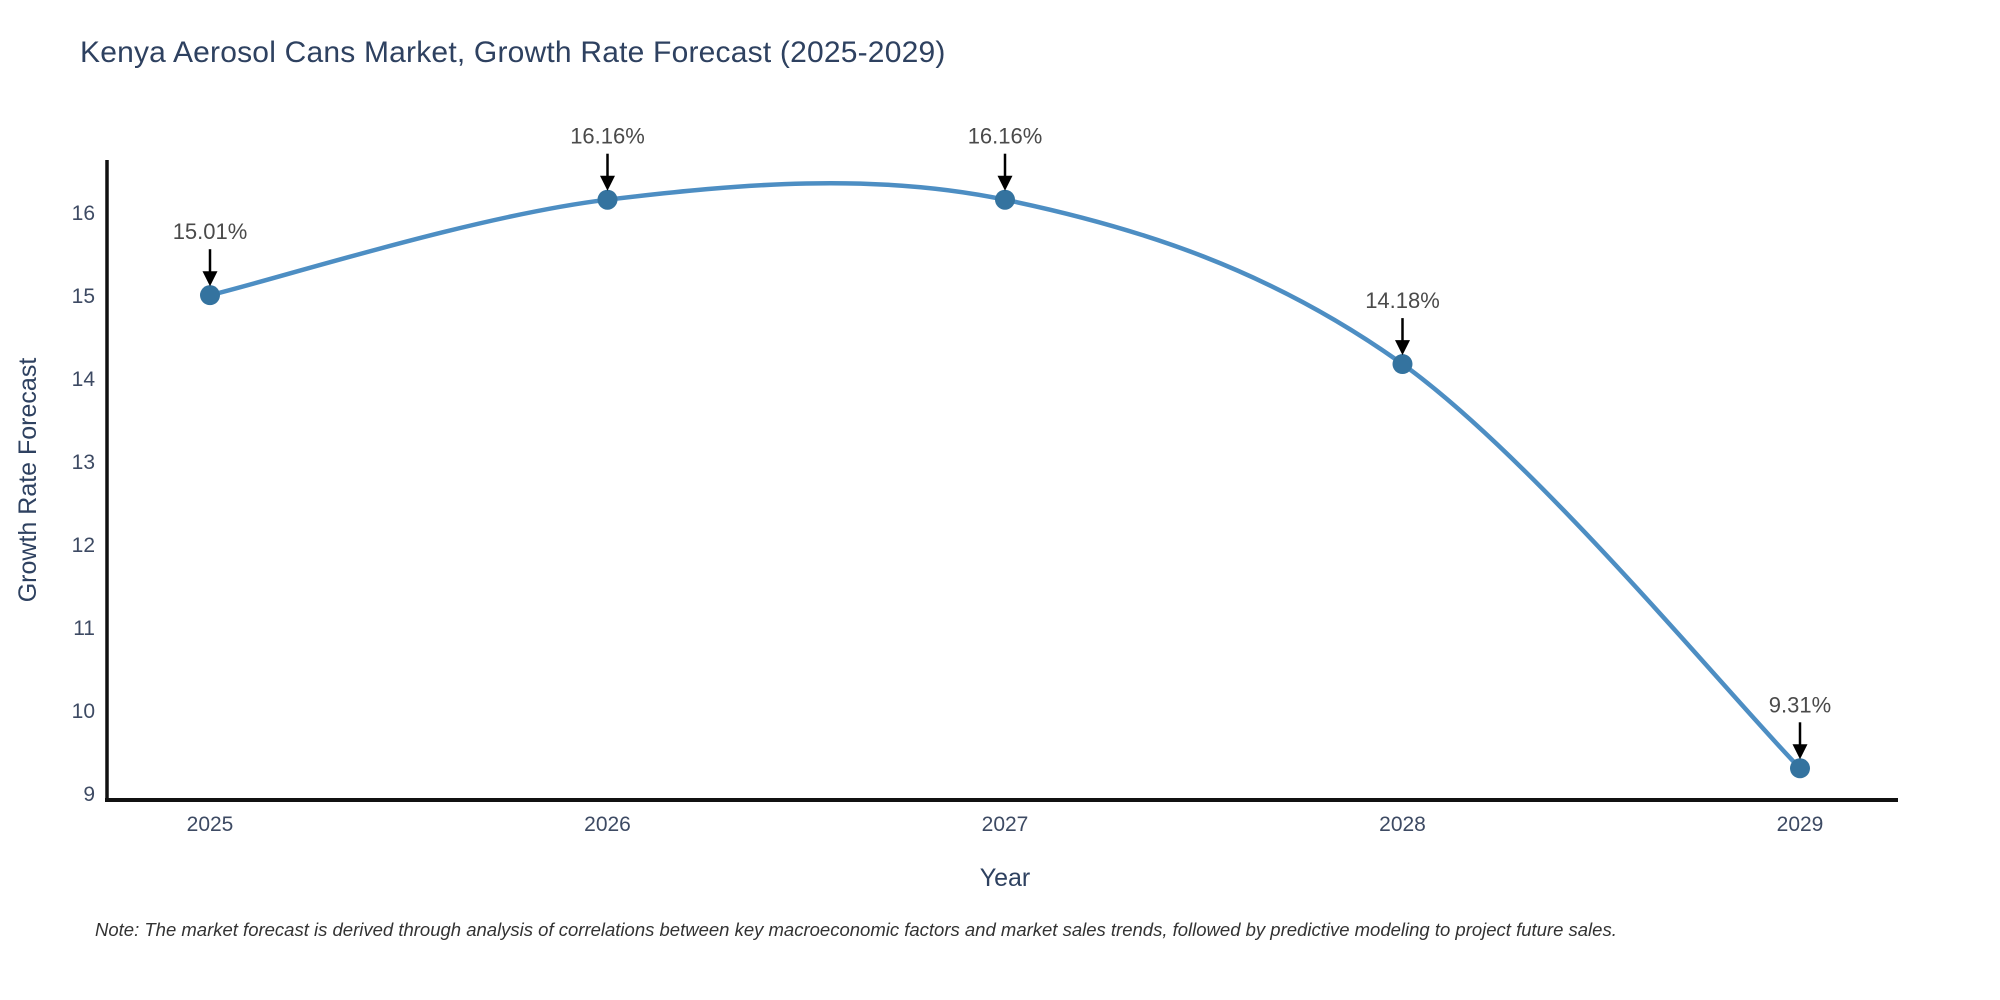  What do you see at coordinates (84, 628) in the screenshot?
I see `y-tick-label: 11` at bounding box center [84, 628].